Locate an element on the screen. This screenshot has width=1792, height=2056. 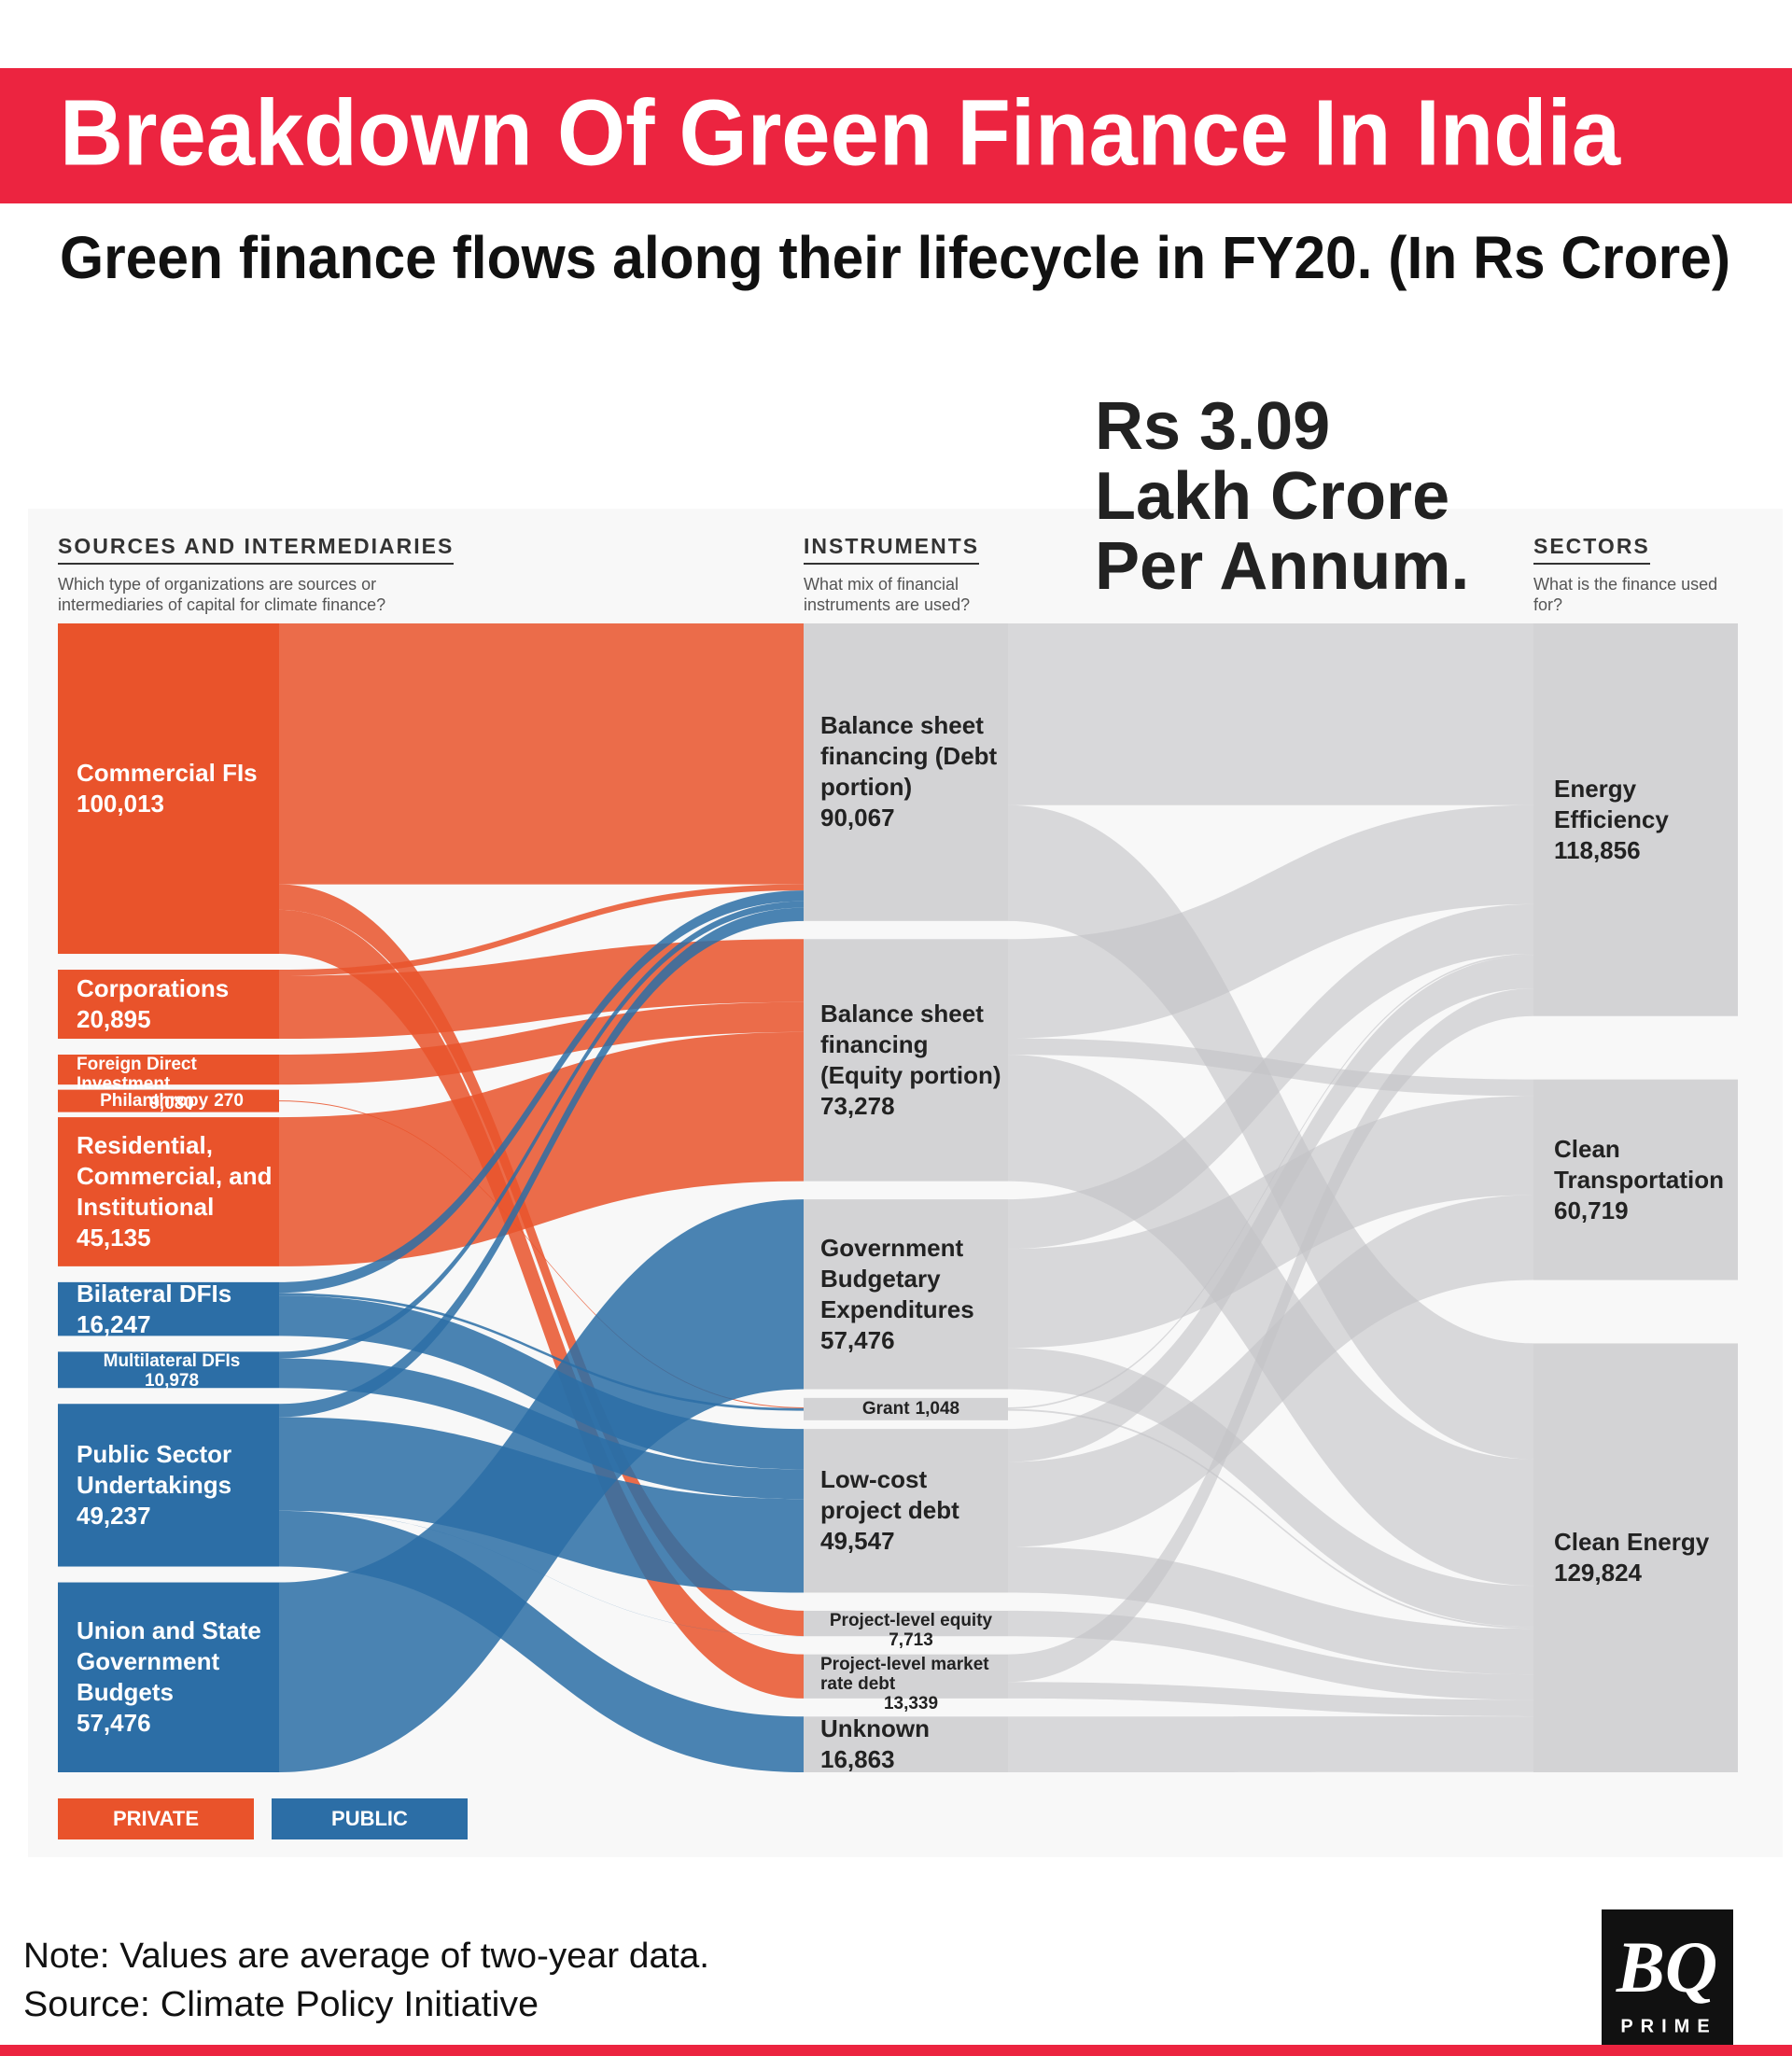
node-label: Project-level market rate debt 13,339 is located at coordinates (913, 1683).